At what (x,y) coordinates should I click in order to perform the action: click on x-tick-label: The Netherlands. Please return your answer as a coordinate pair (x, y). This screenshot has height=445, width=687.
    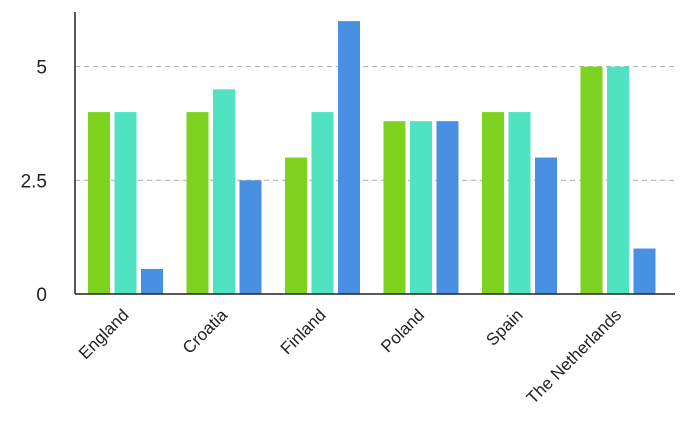
    Looking at the image, I should click on (574, 356).